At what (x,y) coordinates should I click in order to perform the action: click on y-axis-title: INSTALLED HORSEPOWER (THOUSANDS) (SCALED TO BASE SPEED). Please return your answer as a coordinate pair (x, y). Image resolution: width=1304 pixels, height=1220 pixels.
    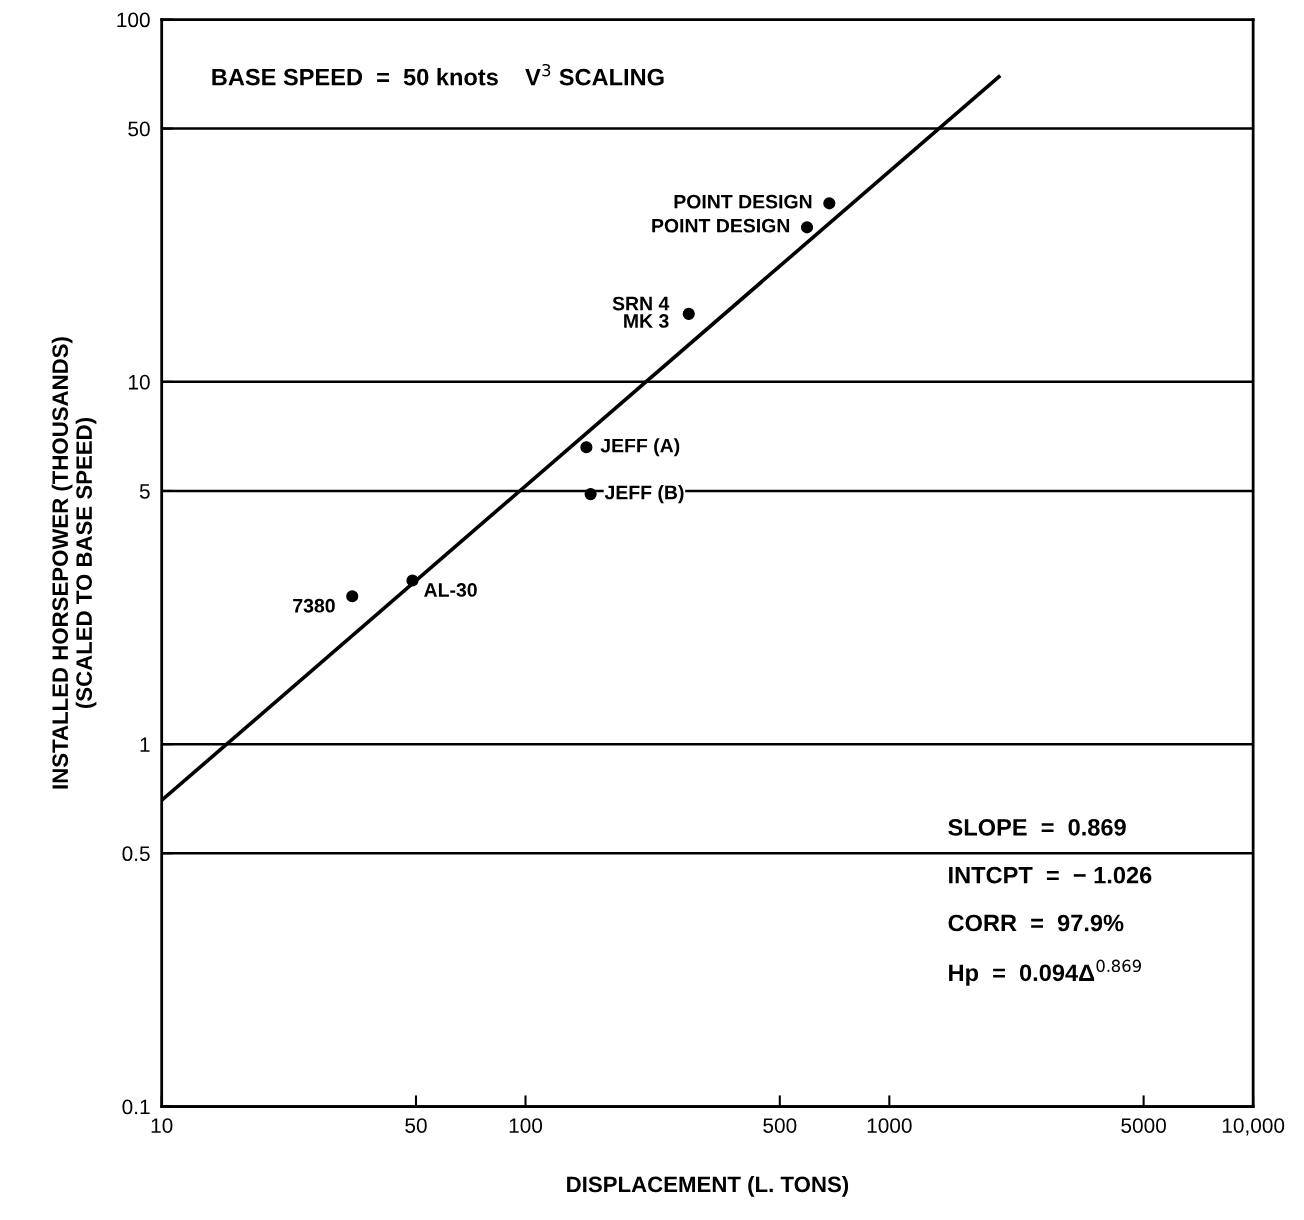
    Looking at the image, I should click on (74, 563).